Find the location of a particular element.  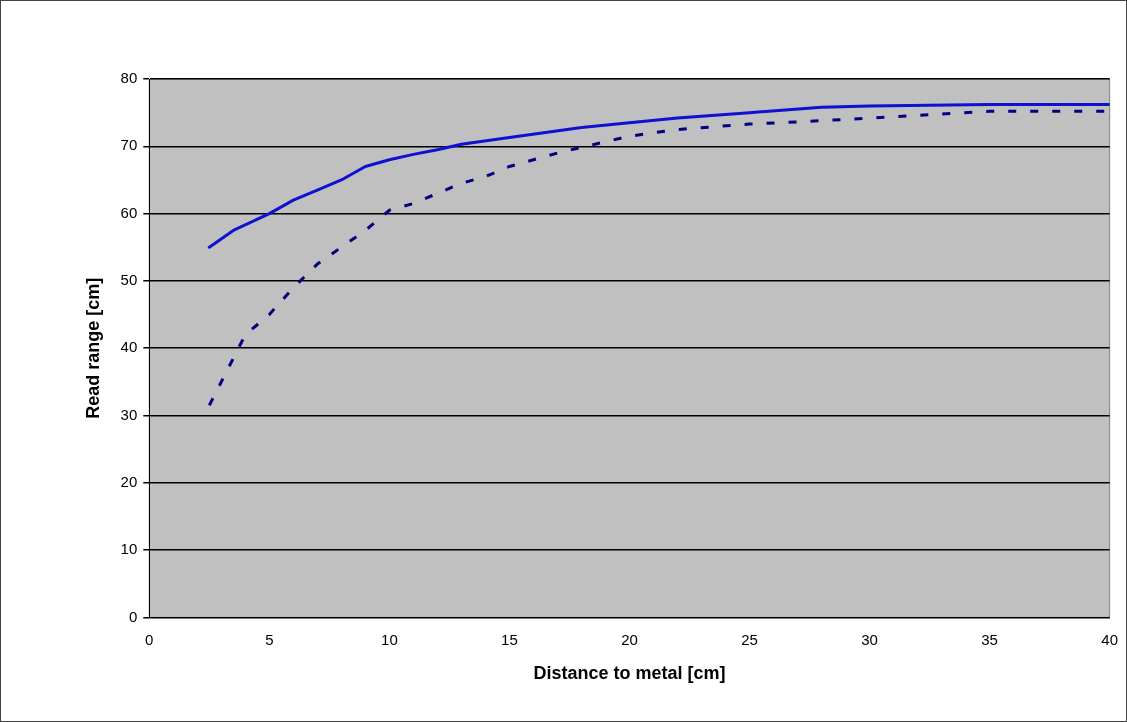

x-tick-label: 20 is located at coordinates (629, 639).